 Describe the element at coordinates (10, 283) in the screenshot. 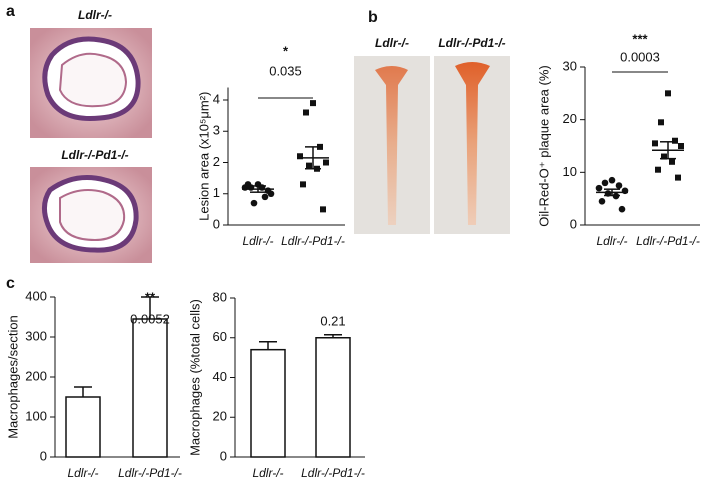

I see `panel-label: c` at that location.